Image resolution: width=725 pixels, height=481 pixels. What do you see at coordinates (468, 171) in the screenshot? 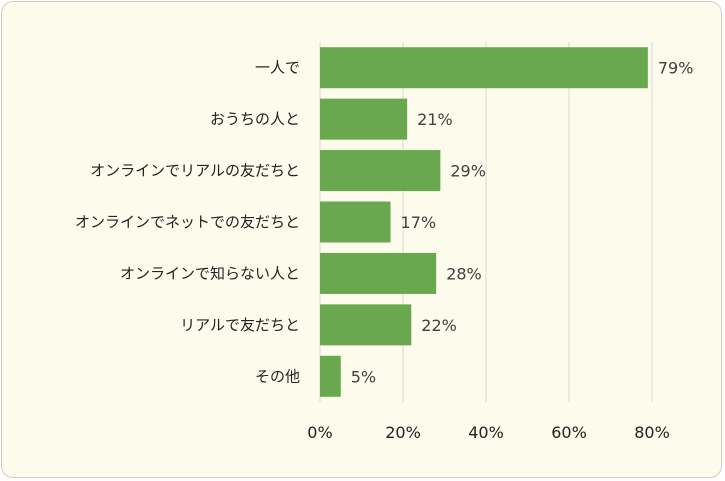
I see `value-label: 29%` at bounding box center [468, 171].